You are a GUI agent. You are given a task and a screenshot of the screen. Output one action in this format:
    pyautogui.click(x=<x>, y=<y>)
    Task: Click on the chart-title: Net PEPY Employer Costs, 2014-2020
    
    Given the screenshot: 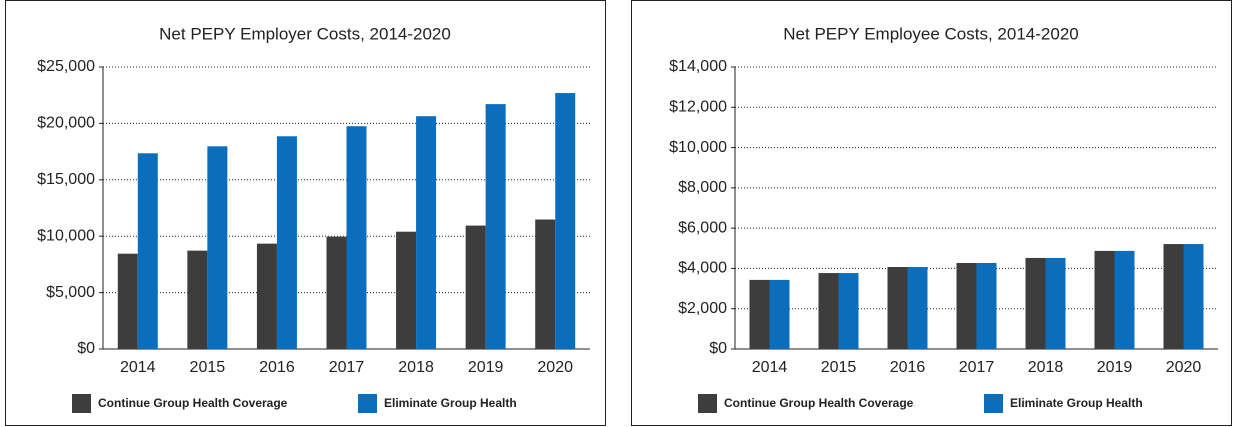 What is the action you would take?
    pyautogui.click(x=305, y=33)
    